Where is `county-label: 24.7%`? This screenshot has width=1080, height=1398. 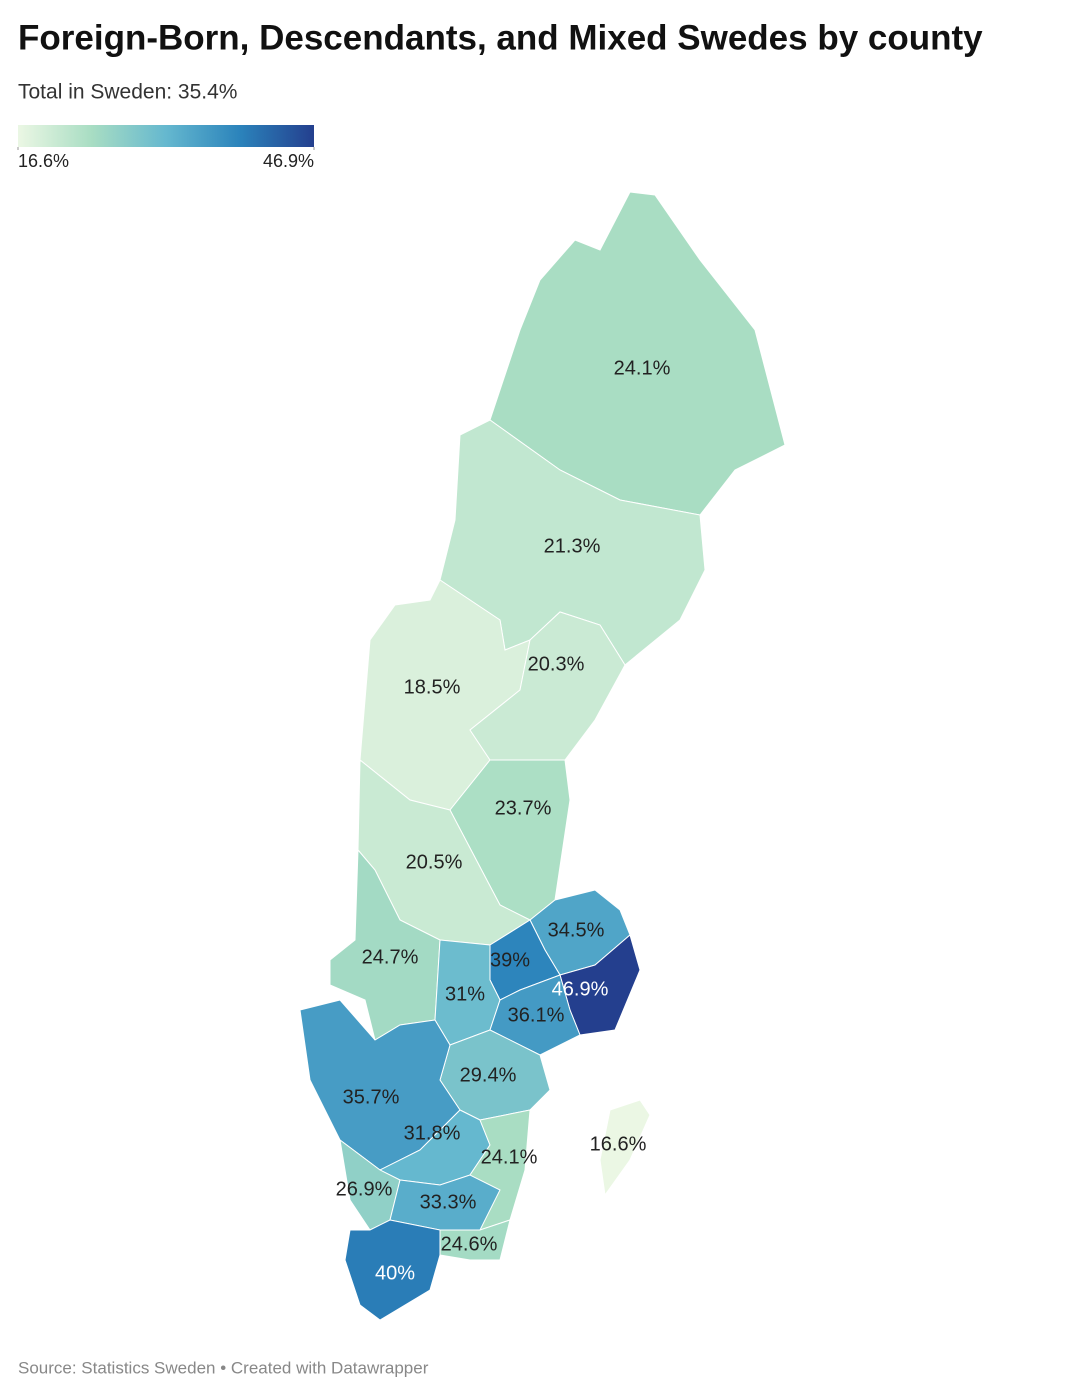
county-label: 24.7% is located at coordinates (390, 957).